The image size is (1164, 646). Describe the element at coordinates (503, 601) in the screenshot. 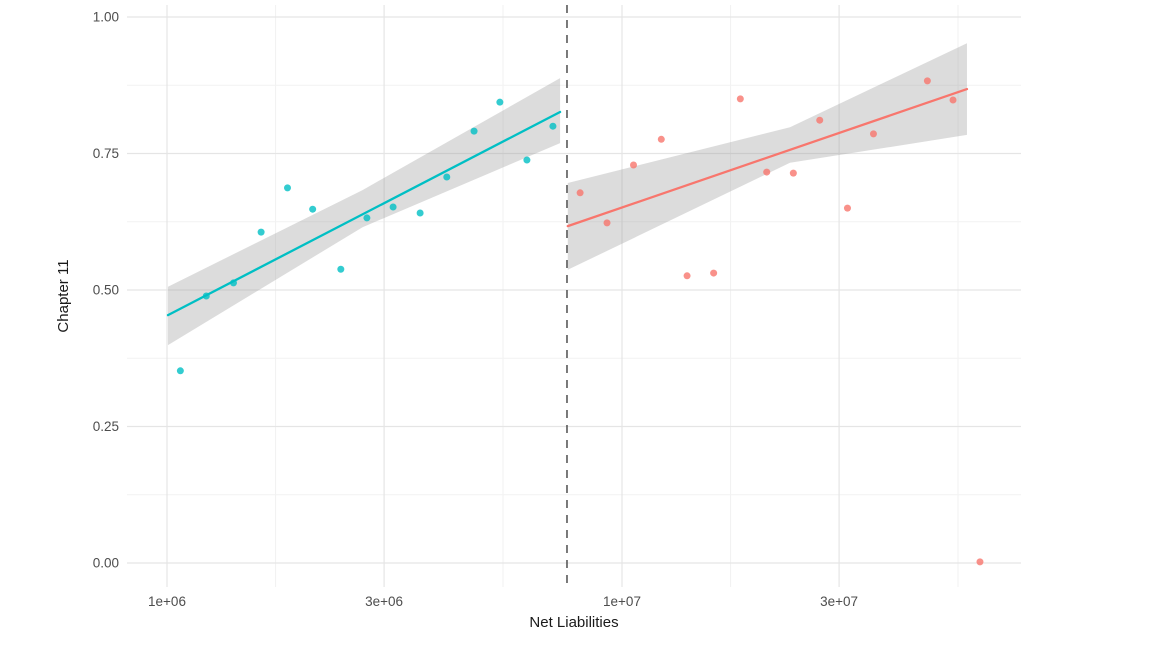

I see `x-axis-tick-labels: 1e+06 3e+06 1e+07 3e+07` at that location.